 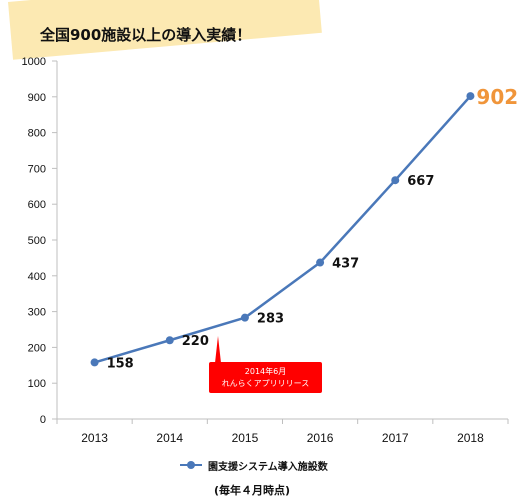 What do you see at coordinates (195, 341) in the screenshot?
I see `data-label: 220` at bounding box center [195, 341].